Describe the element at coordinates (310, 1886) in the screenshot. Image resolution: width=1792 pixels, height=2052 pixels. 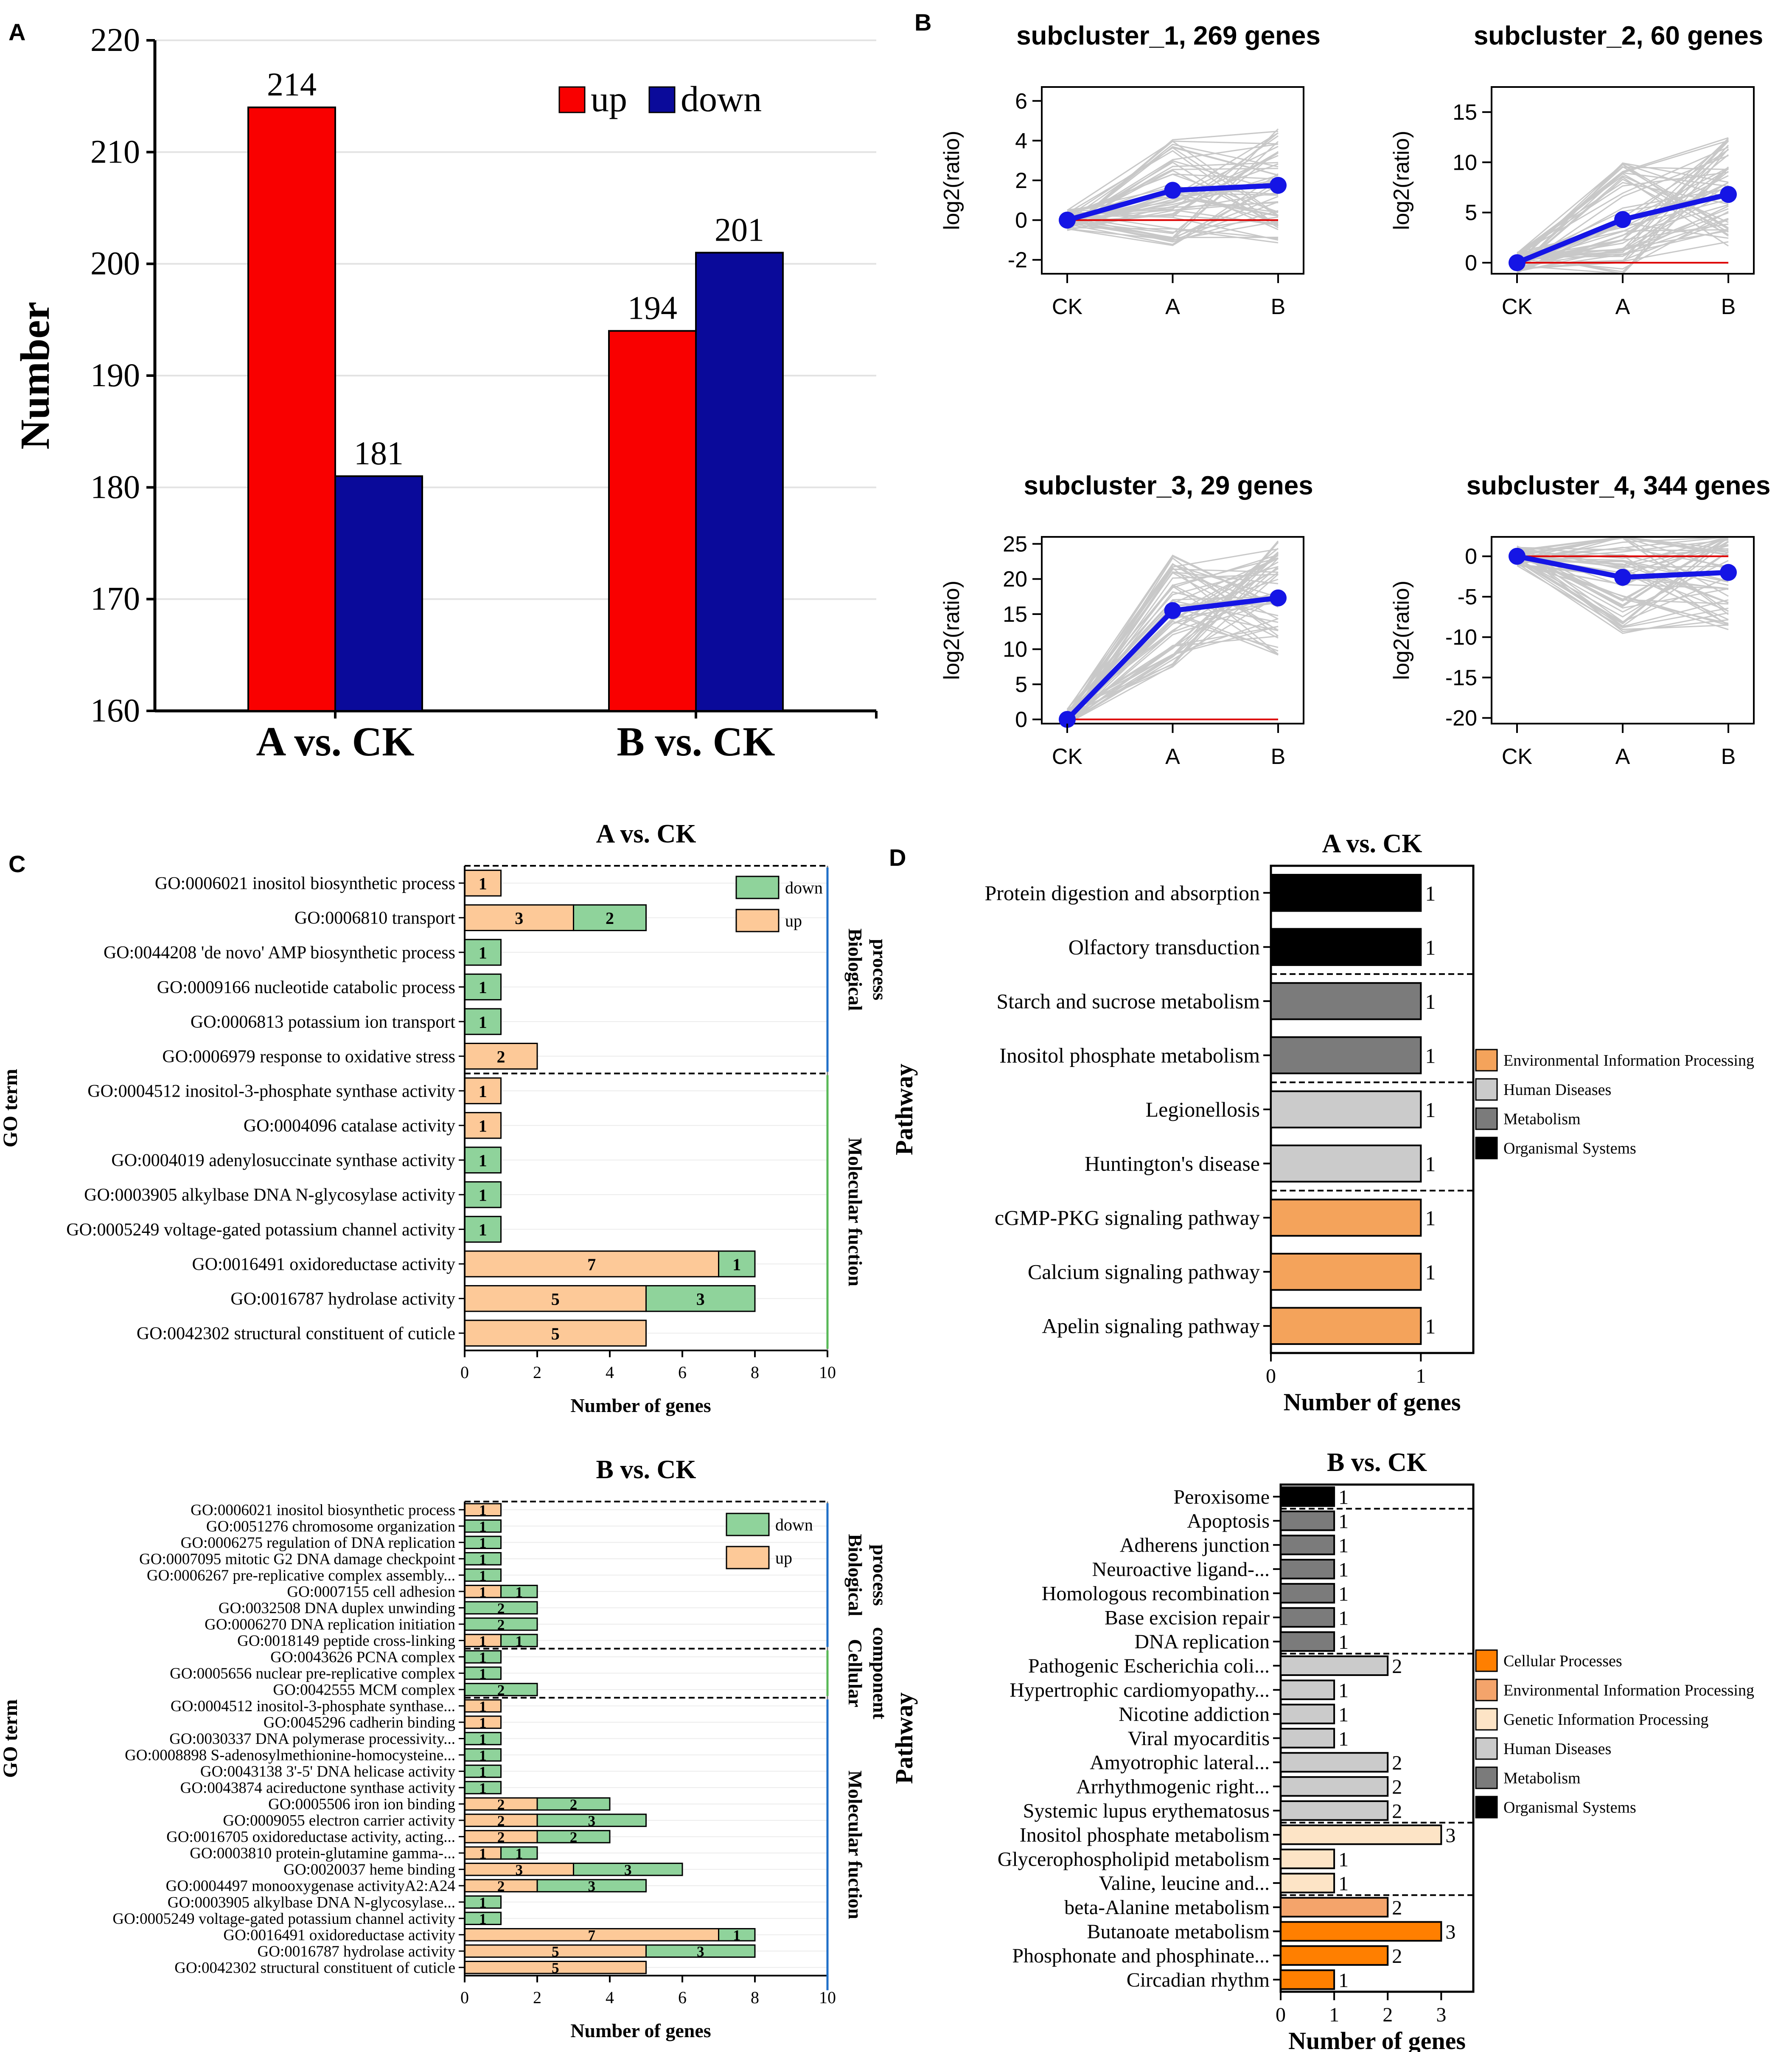
I see `go-term-label: GO:0004497 monooxygenase activityA2:A24` at that location.